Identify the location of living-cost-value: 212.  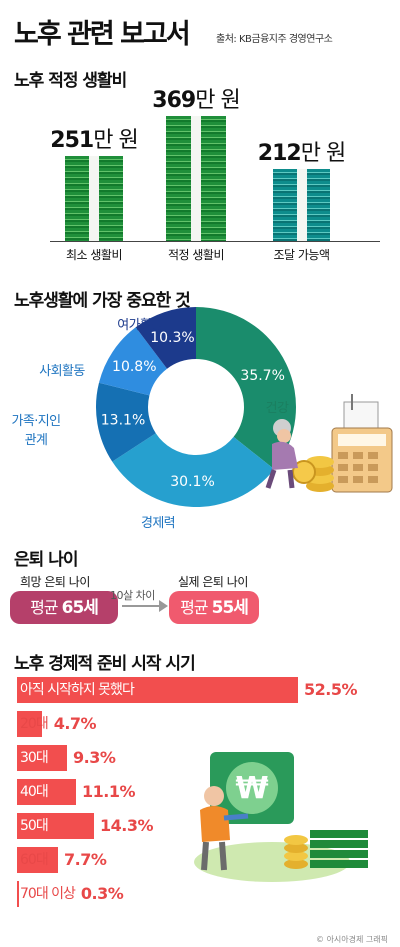
(279, 153).